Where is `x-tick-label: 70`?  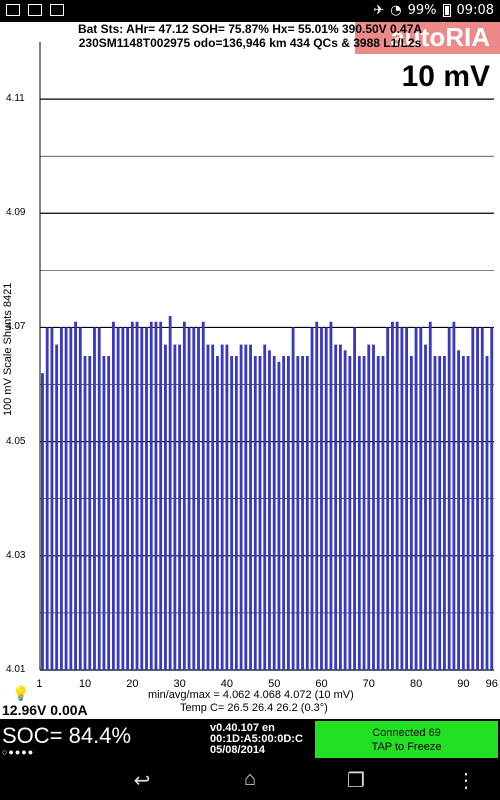
x-tick-label: 70 is located at coordinates (368, 684).